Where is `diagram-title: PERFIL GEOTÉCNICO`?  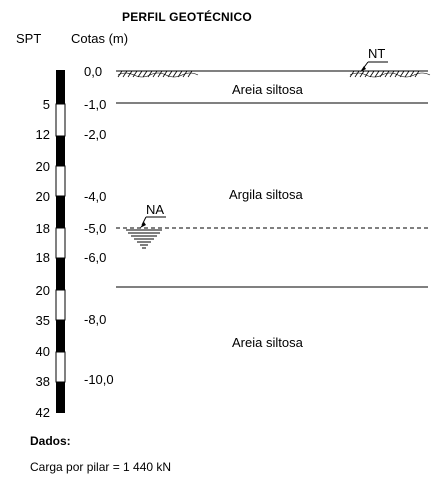
diagram-title: PERFIL GEOTÉCNICO is located at coordinates (187, 17).